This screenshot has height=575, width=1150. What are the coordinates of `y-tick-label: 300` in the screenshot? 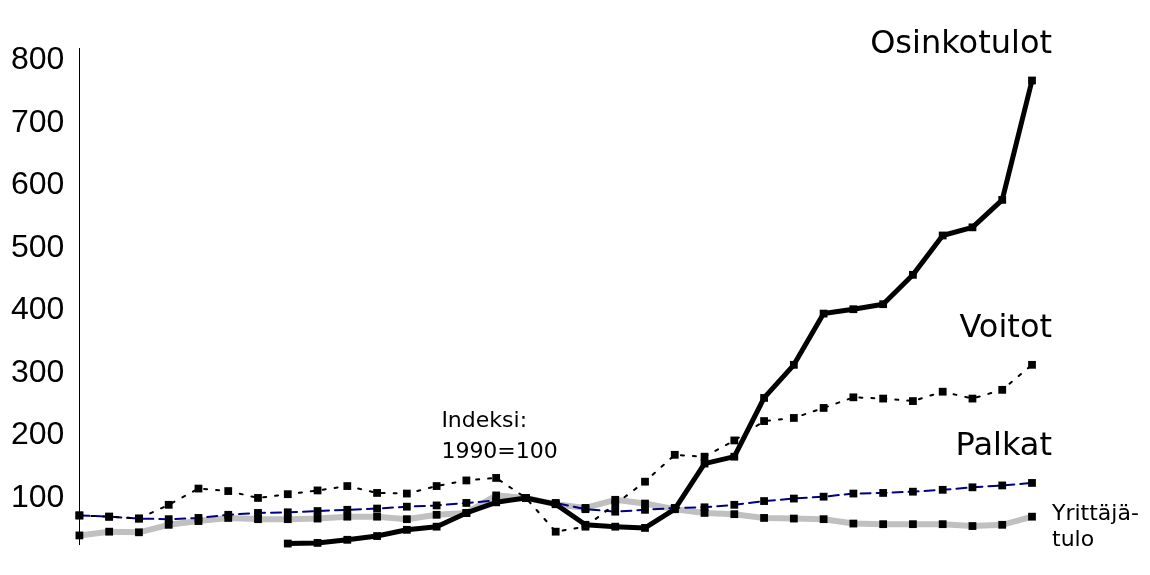 It's located at (38, 370).